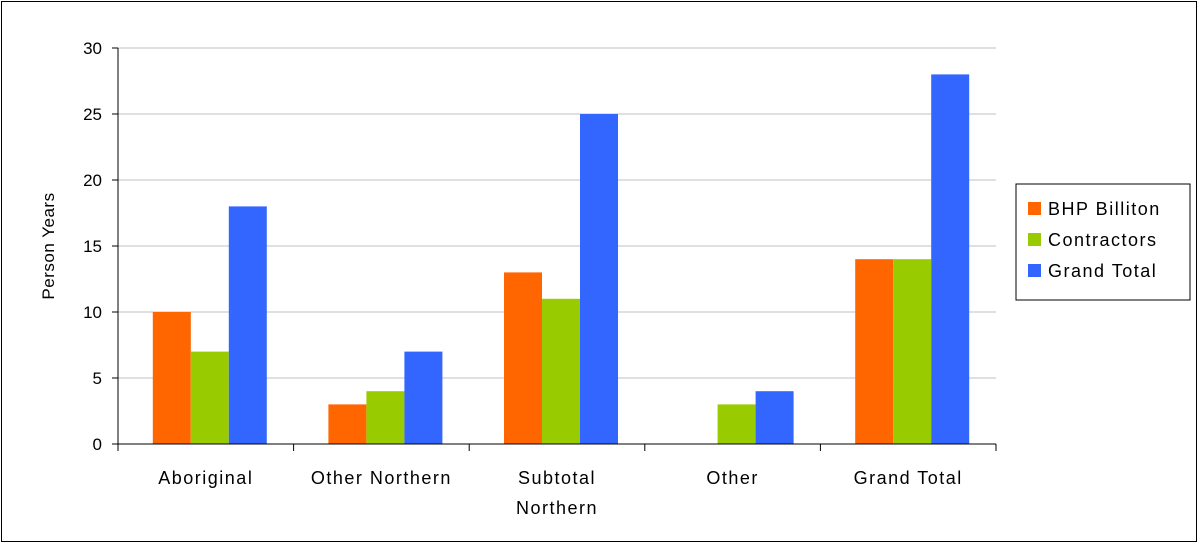  What do you see at coordinates (97, 444) in the screenshot?
I see `y-tick-label: 0` at bounding box center [97, 444].